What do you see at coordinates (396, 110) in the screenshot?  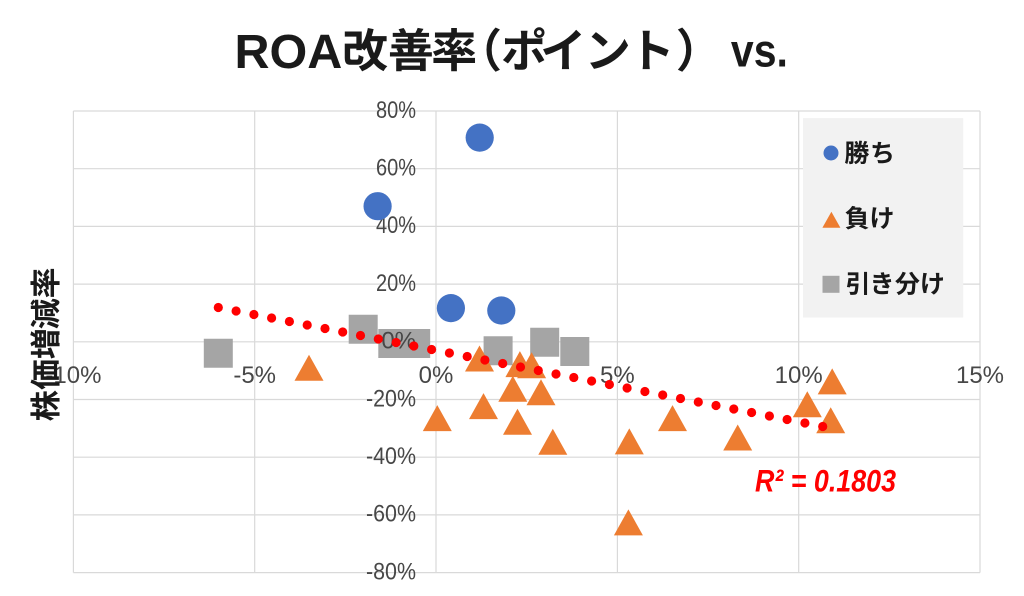 I see `svg-text: 80%` at bounding box center [396, 110].